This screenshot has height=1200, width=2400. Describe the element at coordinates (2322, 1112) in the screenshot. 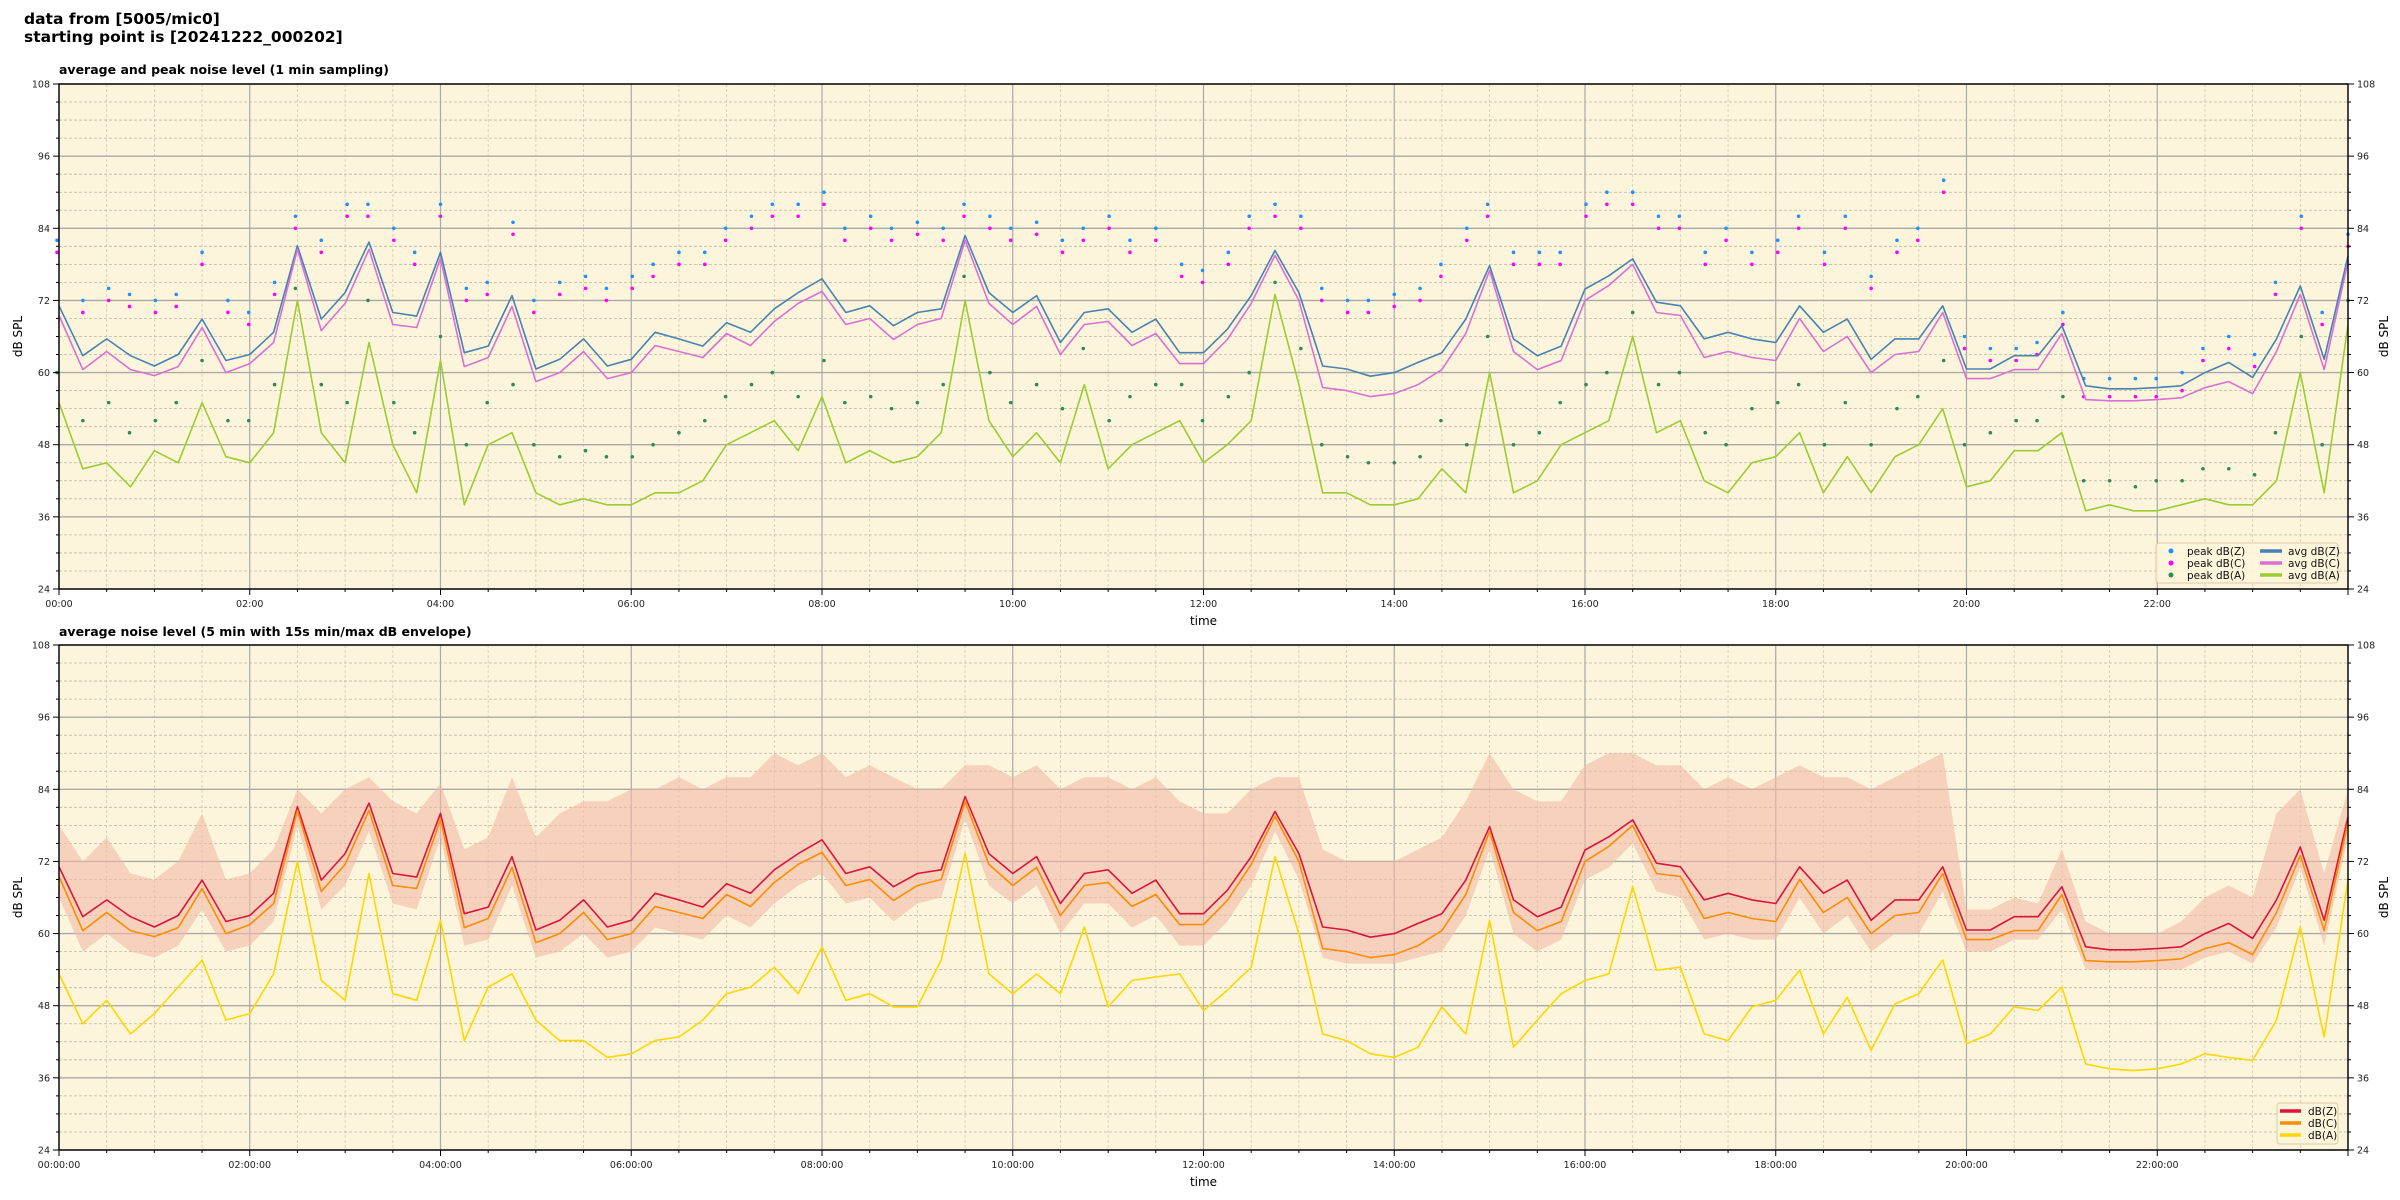

I see `legend-label: dB(Z)` at that location.